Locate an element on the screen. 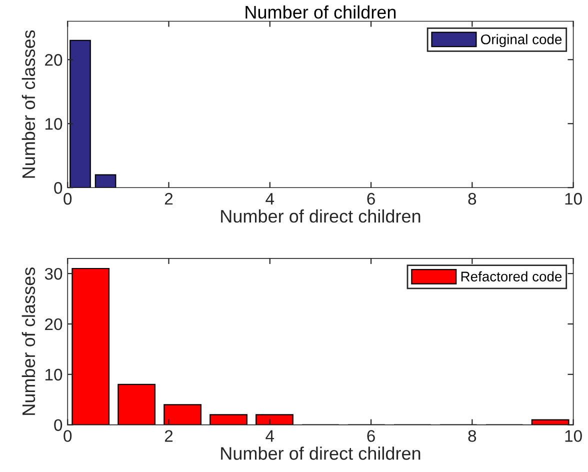 Image resolution: width=588 pixels, height=472 pixels. chart-title: Number of children is located at coordinates (321, 12).